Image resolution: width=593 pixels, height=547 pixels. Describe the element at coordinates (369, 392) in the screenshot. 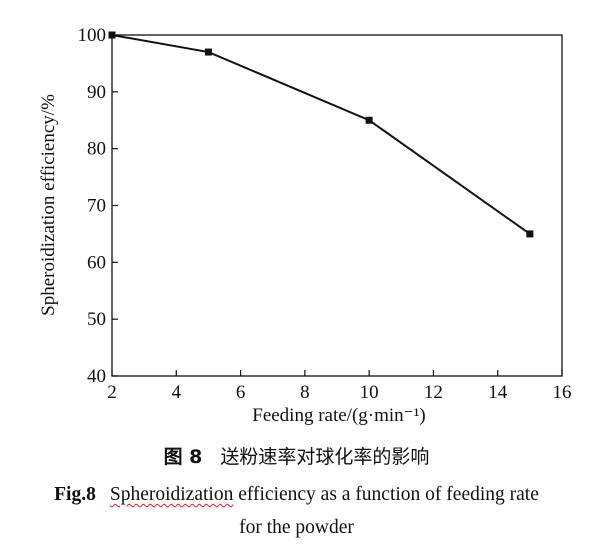

I see `x-tick-label: 10` at that location.